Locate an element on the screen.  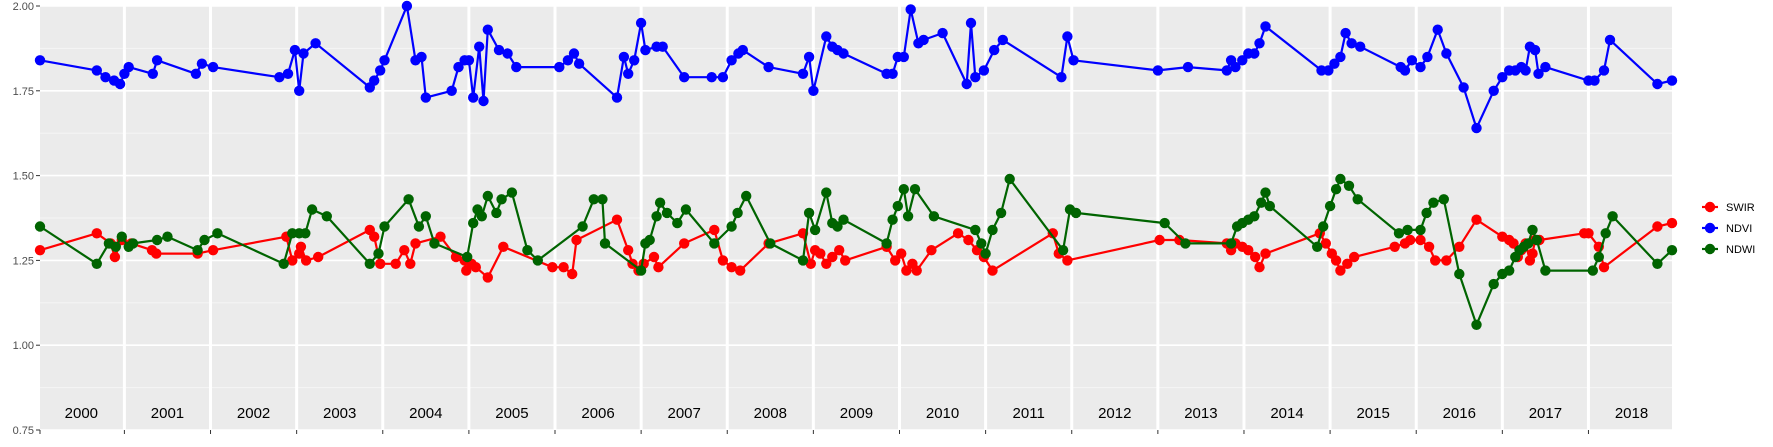
y-tick-label: 0.75 is located at coordinates (23, 431).